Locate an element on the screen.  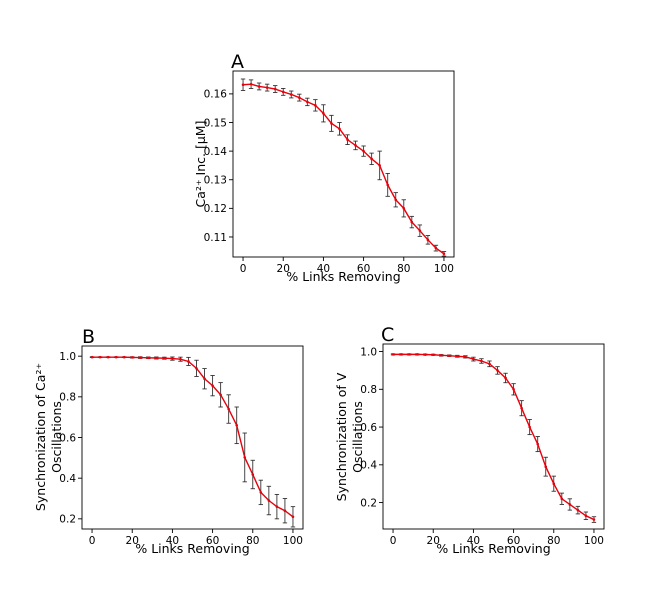
panel-c-y-tick-label: 0.2 is located at coordinates (368, 503).